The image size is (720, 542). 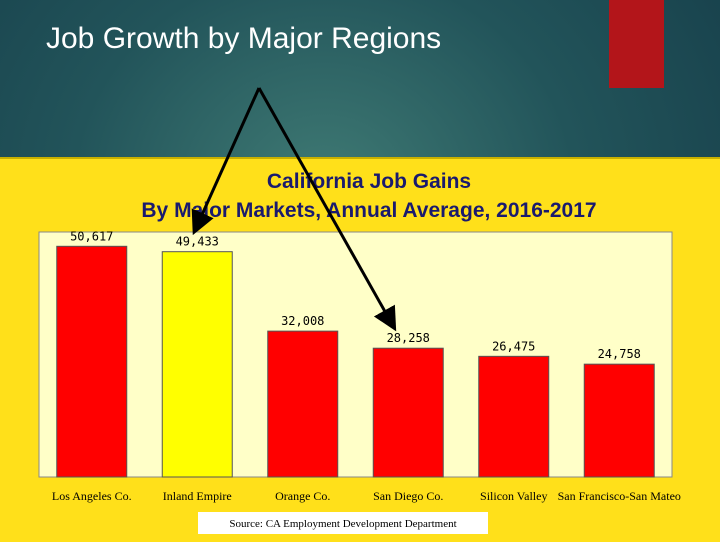 What do you see at coordinates (408, 496) in the screenshot?
I see `category-label: San Diego Co.` at bounding box center [408, 496].